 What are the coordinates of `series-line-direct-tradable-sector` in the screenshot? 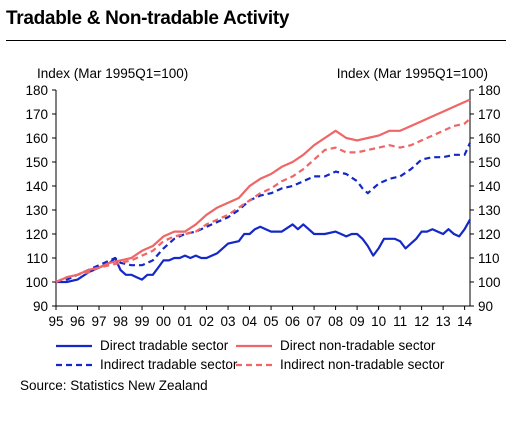 It's located at (263, 251).